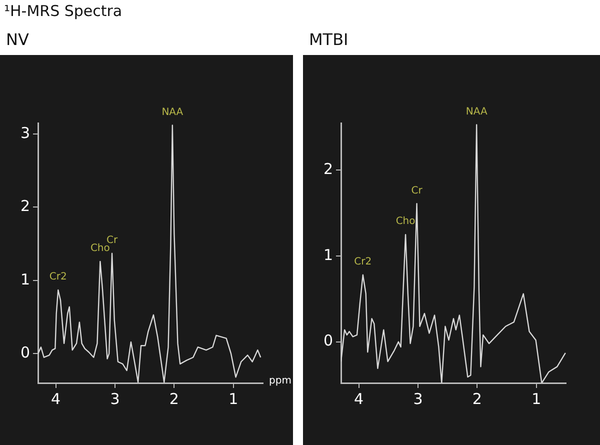 The width and height of the screenshot is (600, 445). What do you see at coordinates (25, 133) in the screenshot?
I see `y-tick-label: 3` at bounding box center [25, 133].